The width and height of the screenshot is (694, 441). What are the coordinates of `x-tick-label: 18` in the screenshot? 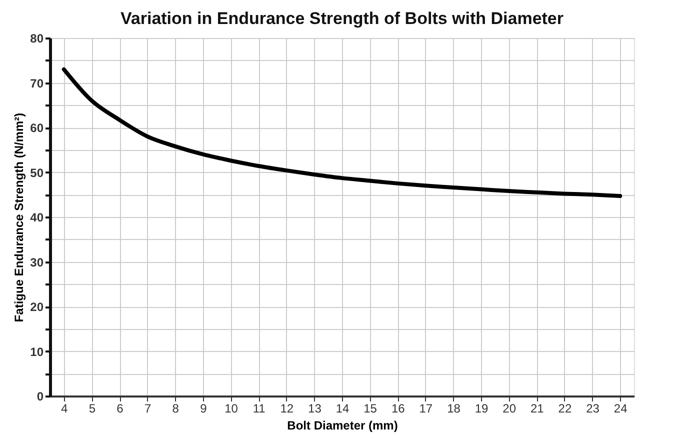 It's located at (454, 409).